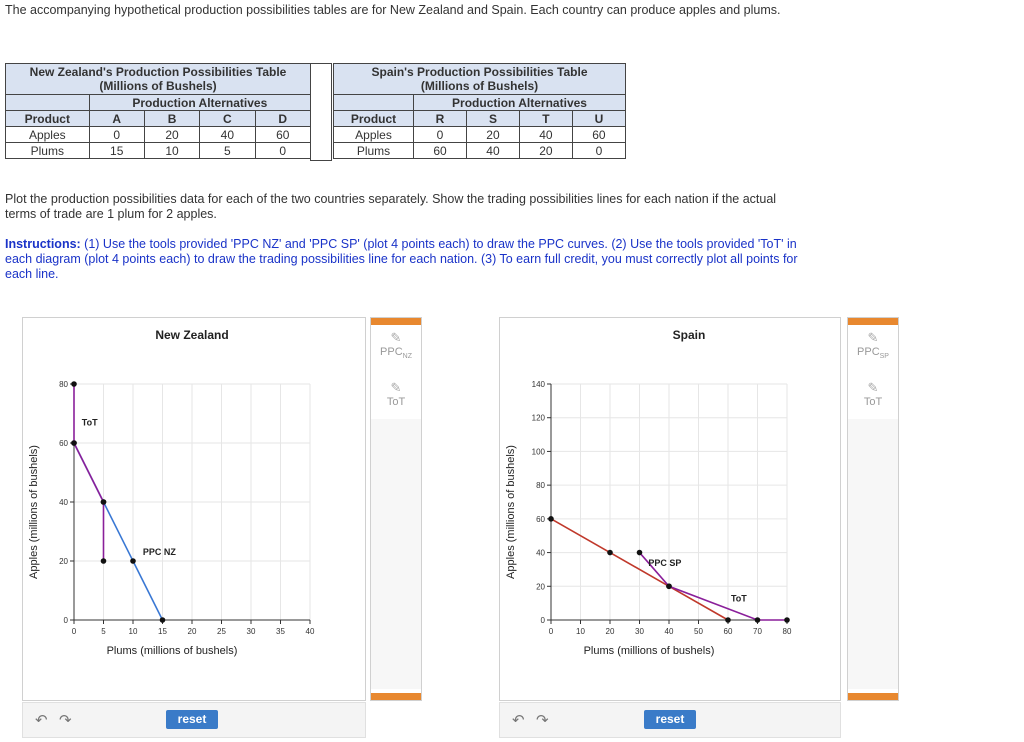 Image resolution: width=1024 pixels, height=742 pixels. I want to click on x-tick-label: 25, so click(221, 631).